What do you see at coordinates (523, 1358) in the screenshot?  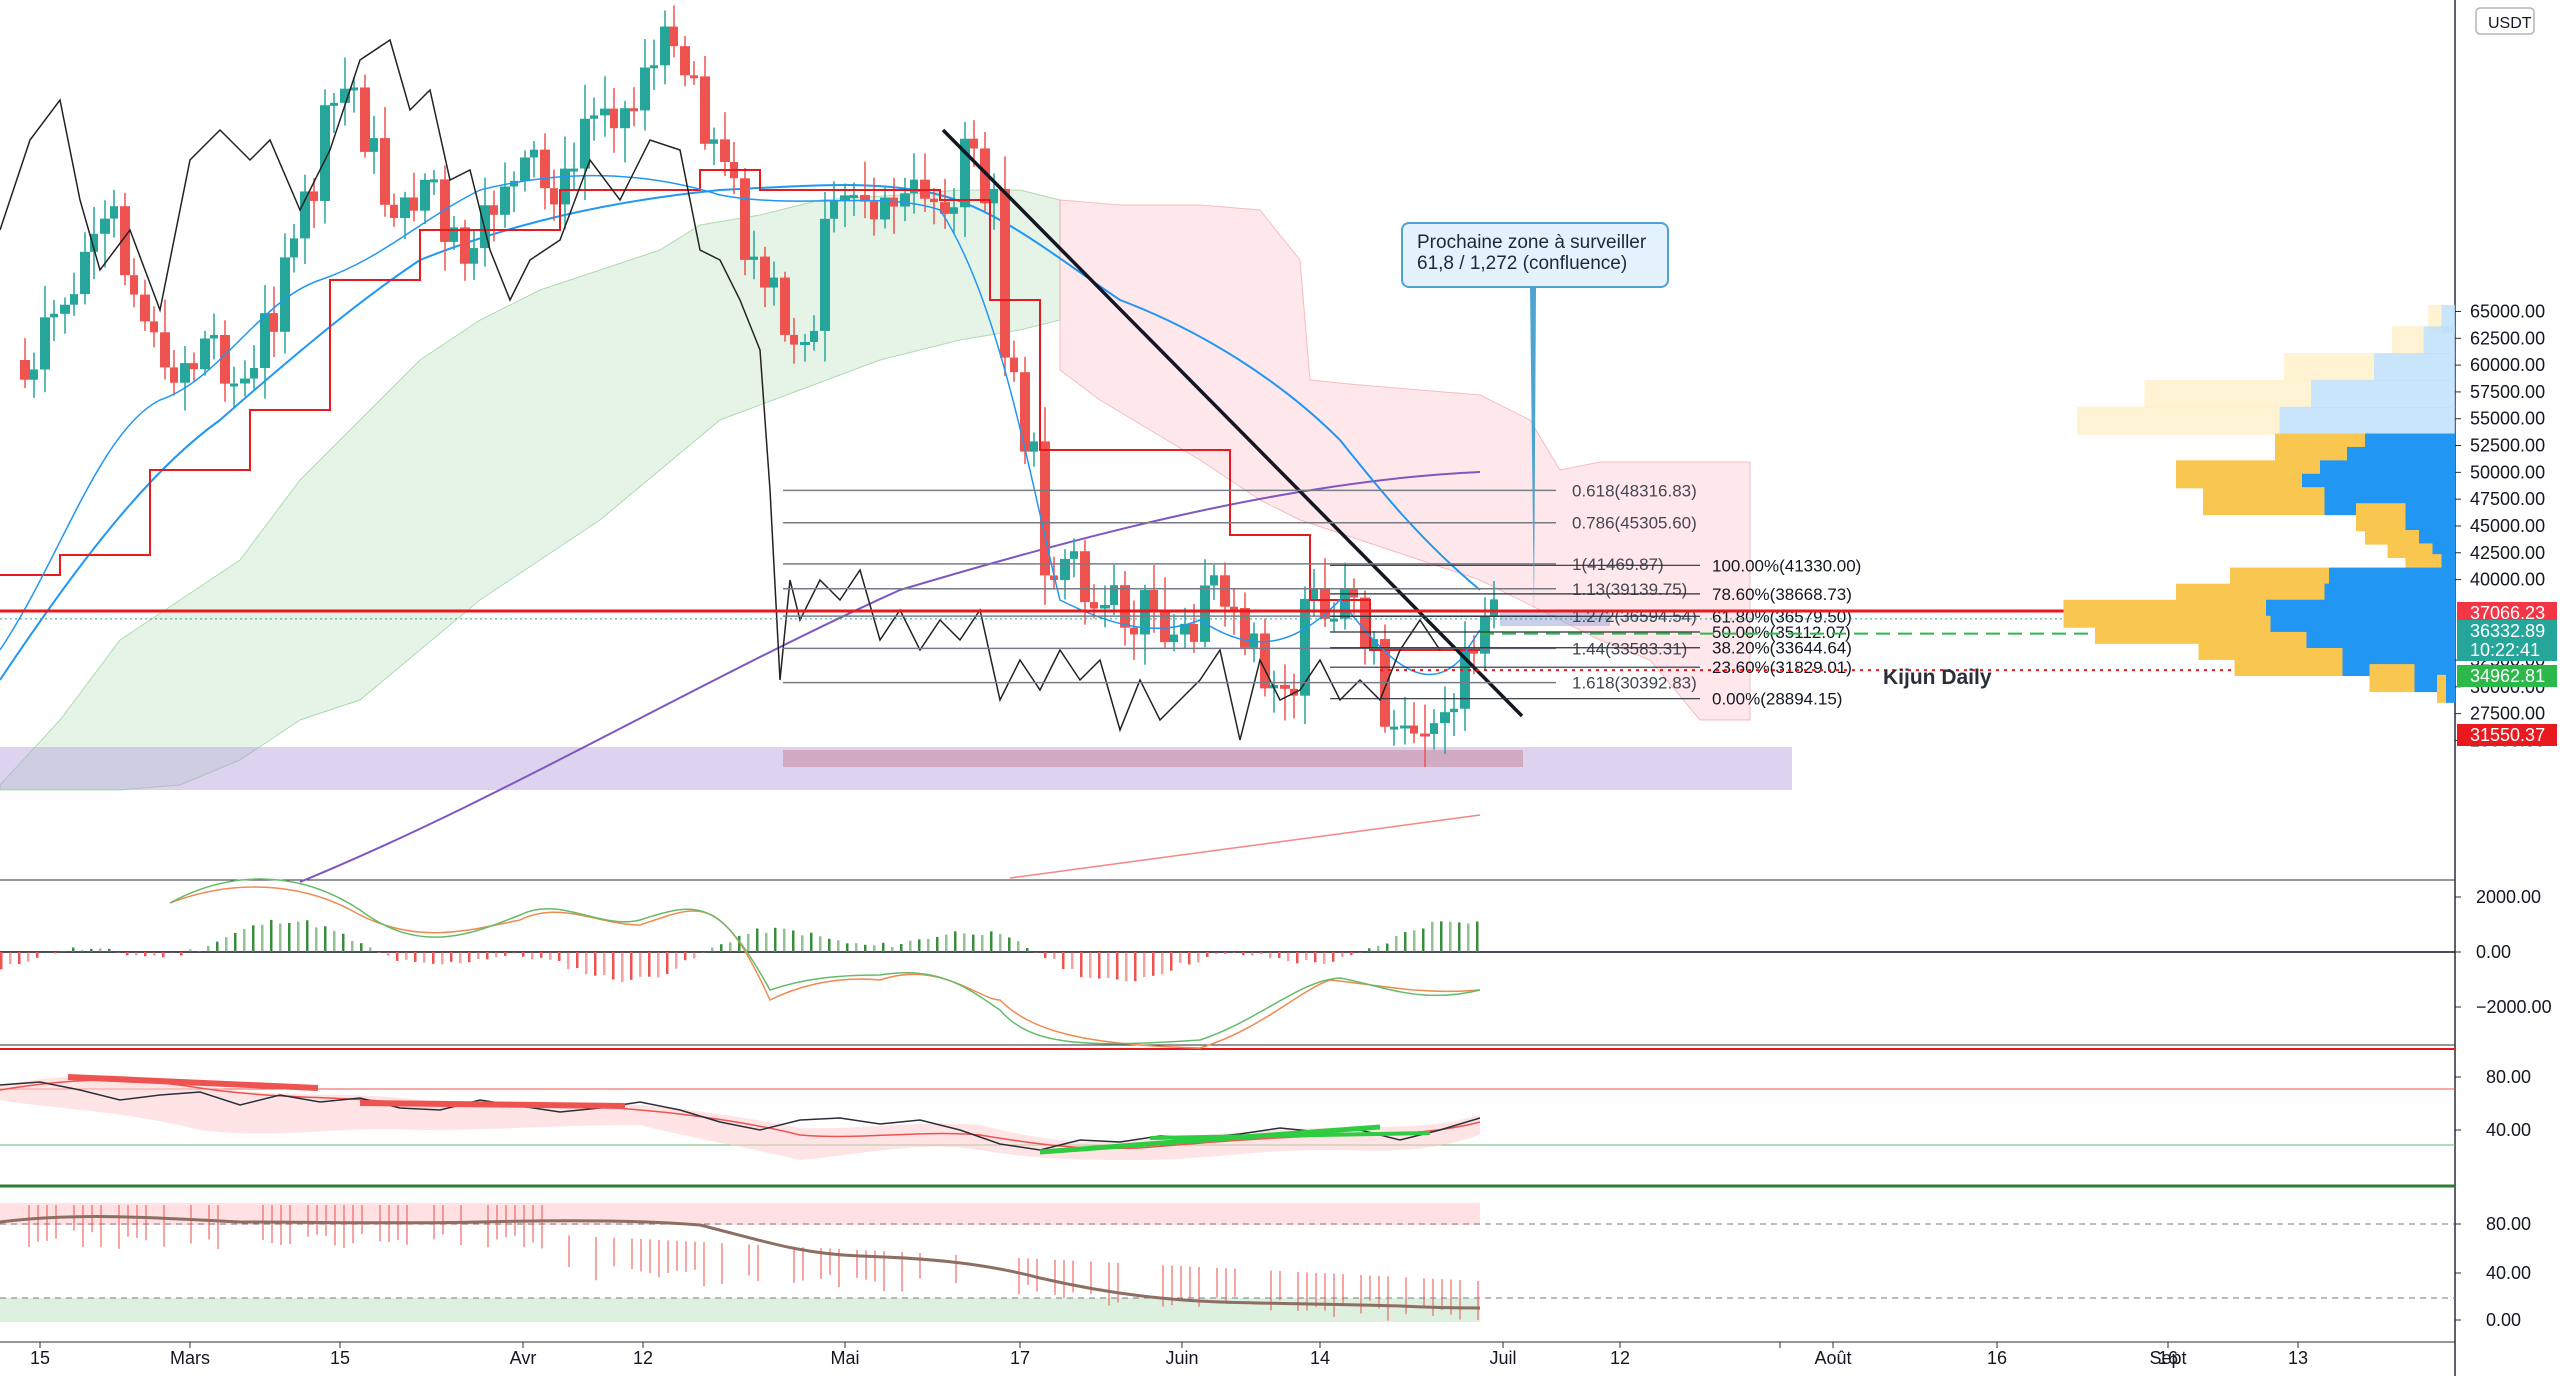 I see `time-axis-label: Avr` at bounding box center [523, 1358].